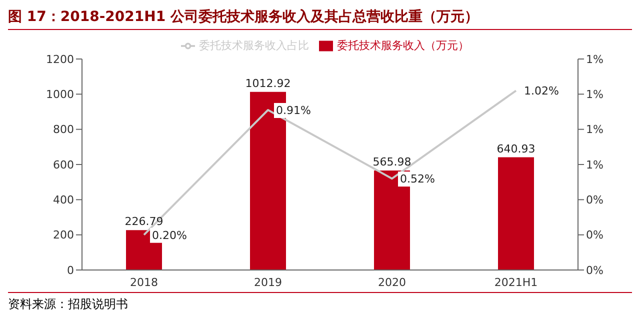 The width and height of the screenshot is (640, 331). Describe the element at coordinates (320, 302) in the screenshot. I see `text: 资料来源：招股说明书` at that location.